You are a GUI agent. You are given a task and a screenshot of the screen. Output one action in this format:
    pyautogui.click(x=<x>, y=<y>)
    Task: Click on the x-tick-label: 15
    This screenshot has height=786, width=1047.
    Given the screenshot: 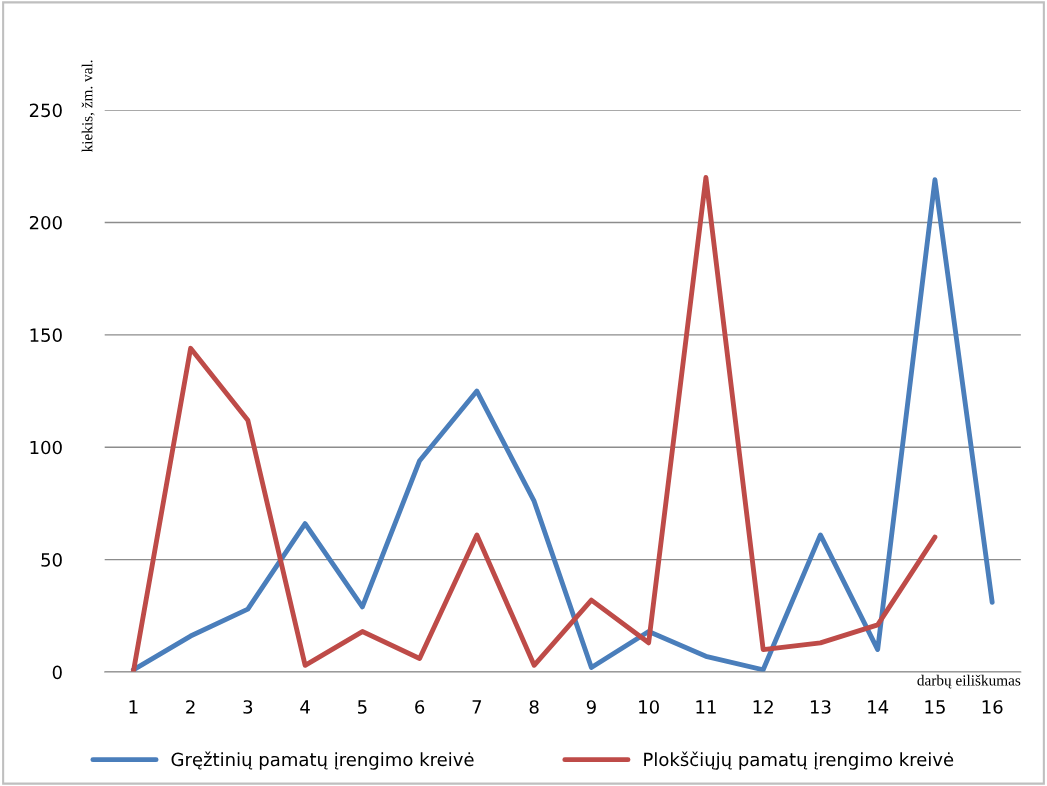 What is the action you would take?
    pyautogui.click(x=935, y=707)
    